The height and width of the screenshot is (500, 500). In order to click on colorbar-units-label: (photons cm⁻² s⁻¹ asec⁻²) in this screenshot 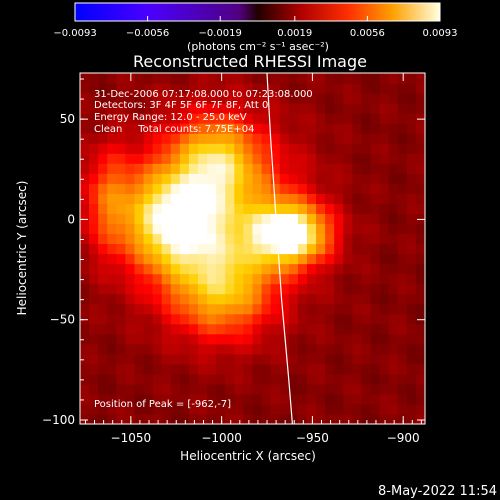, I will do `click(258, 46)`.